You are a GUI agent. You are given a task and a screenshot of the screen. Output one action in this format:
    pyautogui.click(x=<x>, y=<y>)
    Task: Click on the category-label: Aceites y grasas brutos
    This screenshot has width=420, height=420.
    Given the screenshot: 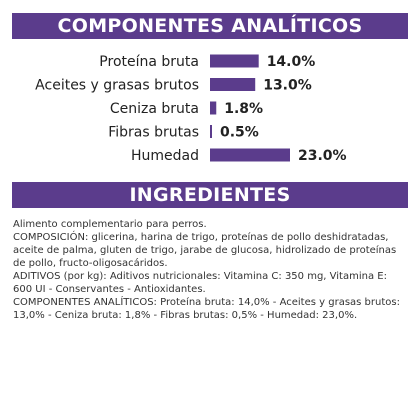 What is the action you would take?
    pyautogui.click(x=117, y=86)
    